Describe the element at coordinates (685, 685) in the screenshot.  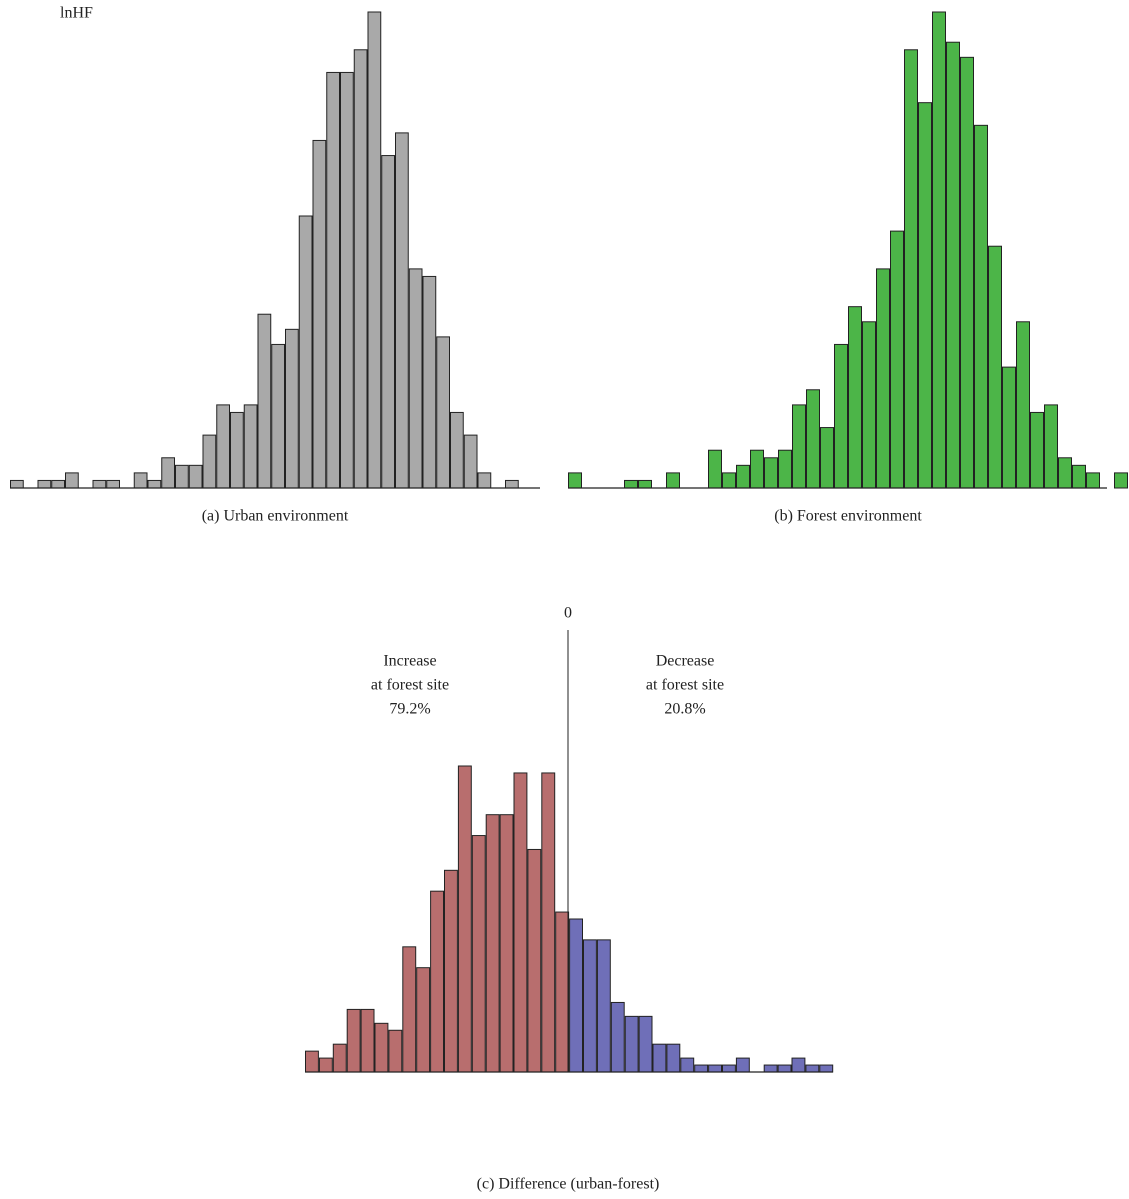
I see `annotation: at forest site` at that location.